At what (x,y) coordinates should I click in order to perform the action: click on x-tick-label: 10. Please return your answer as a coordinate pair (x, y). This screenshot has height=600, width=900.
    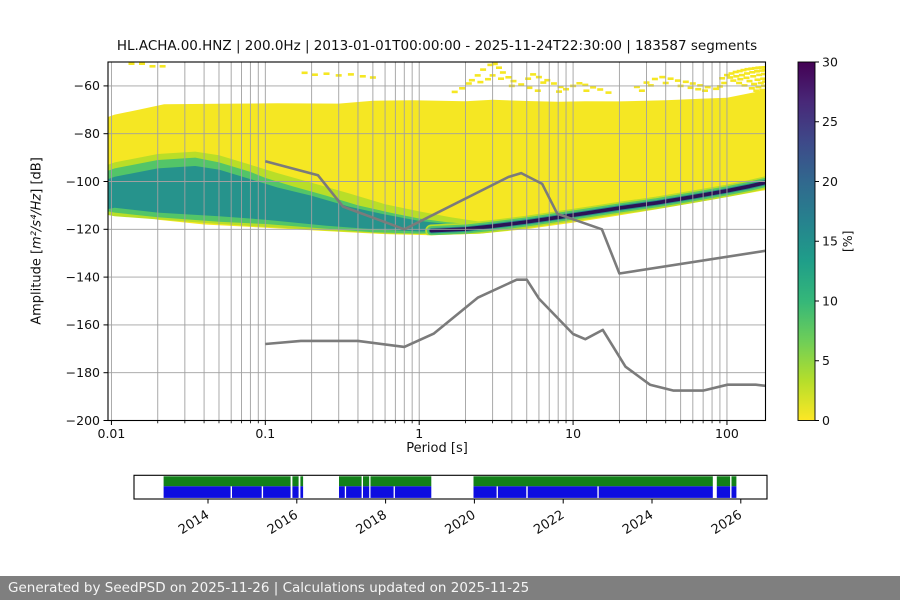
    Looking at the image, I should click on (573, 433).